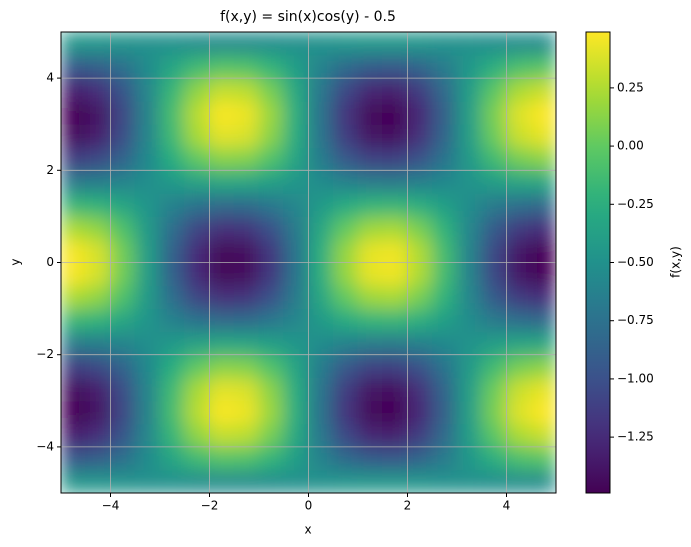 This screenshot has height=547, width=691. Describe the element at coordinates (50, 170) in the screenshot. I see `y-tick-label: 2` at that location.